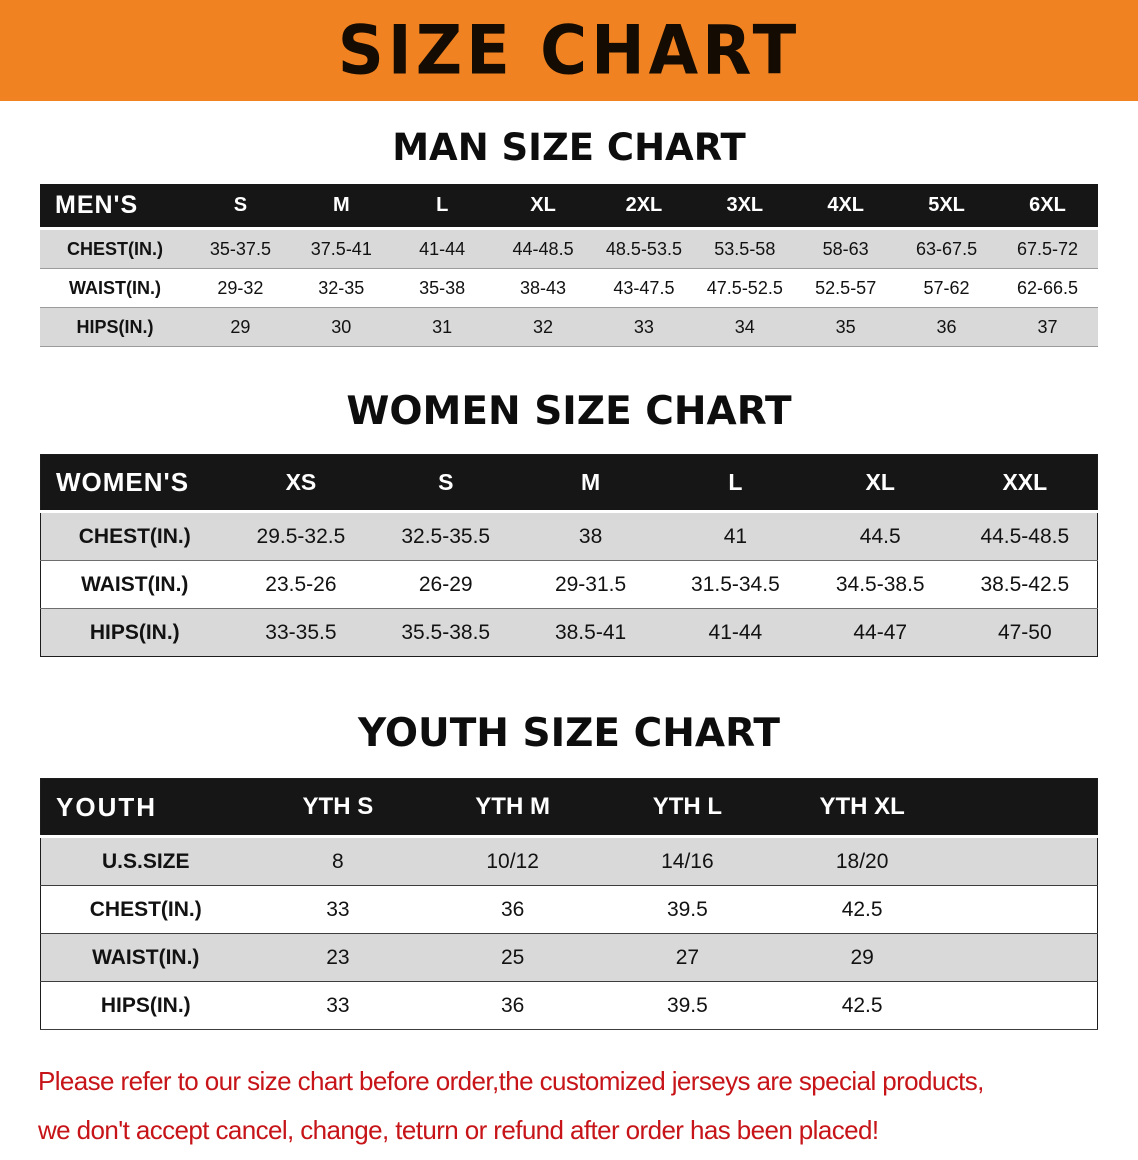  I want to click on size-value-cell: 62-66.5, so click(1047, 287).